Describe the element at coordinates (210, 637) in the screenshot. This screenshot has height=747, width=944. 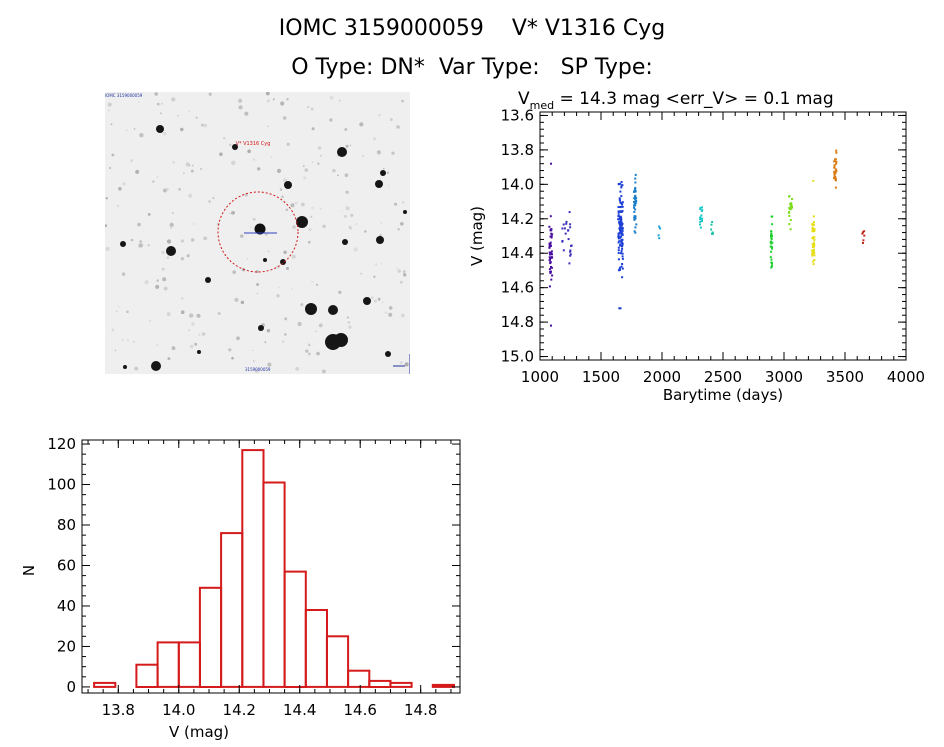
I see `histogram-bar` at that location.